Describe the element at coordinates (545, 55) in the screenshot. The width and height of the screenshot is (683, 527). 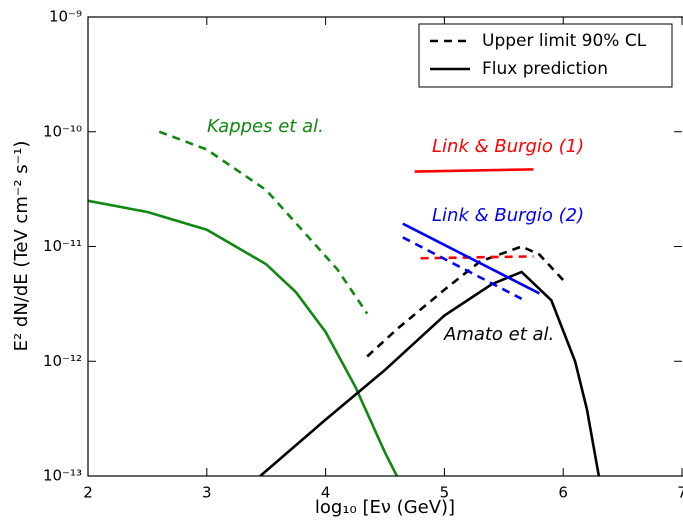
I see `legend-box` at that location.